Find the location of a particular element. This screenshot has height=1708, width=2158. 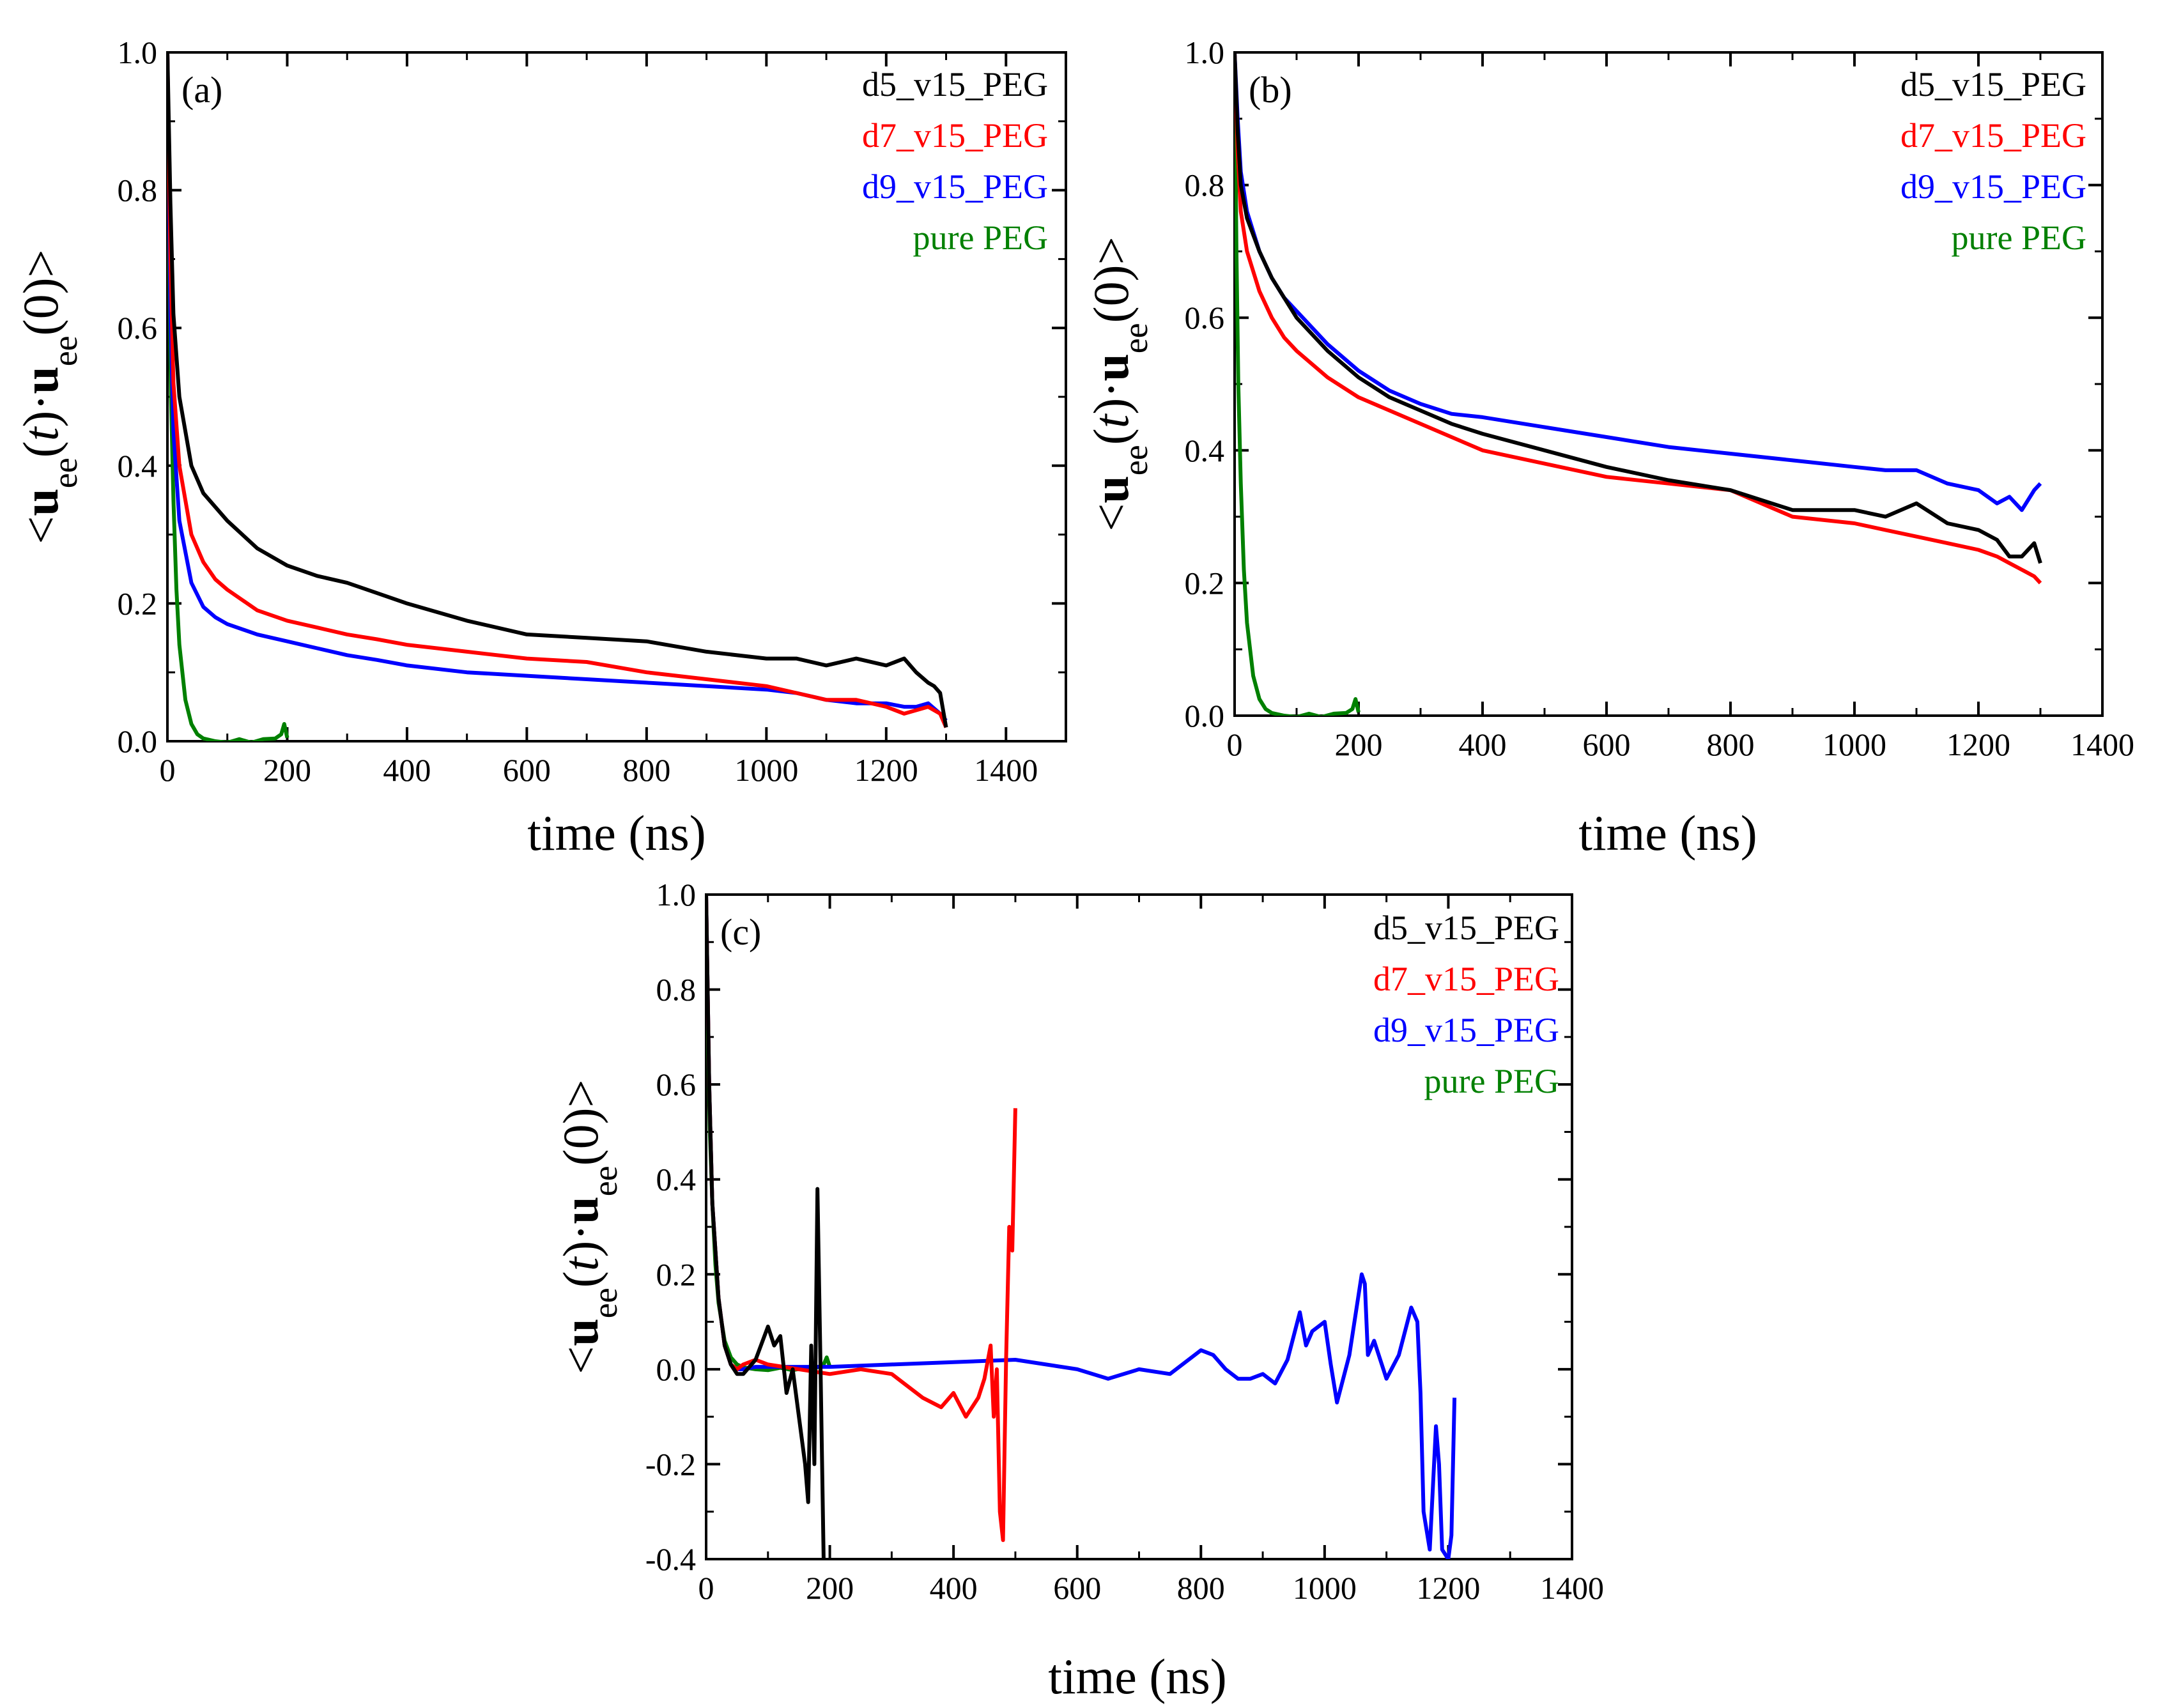

panel-label: (a) is located at coordinates (201, 90).